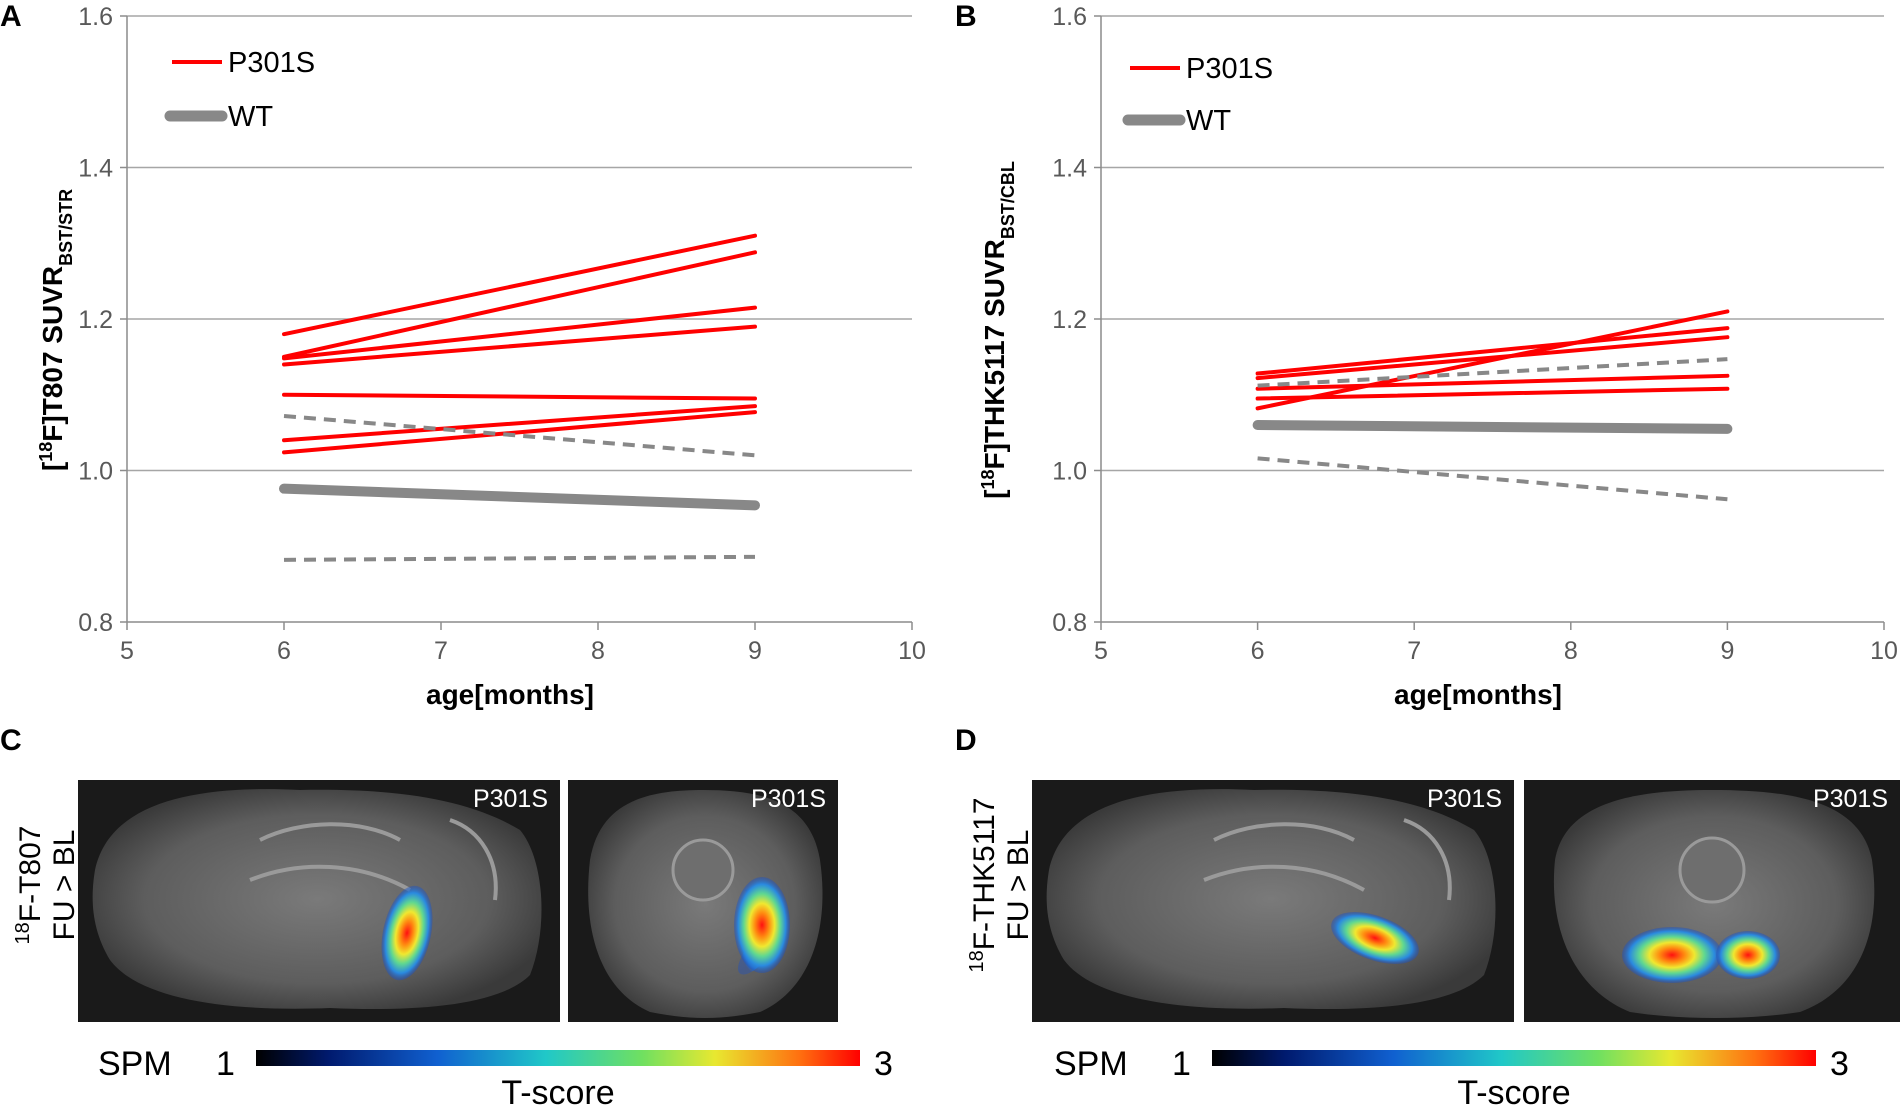 The width and height of the screenshot is (1900, 1109). I want to click on panel-c-sagittal-image: P301S, so click(319, 901).